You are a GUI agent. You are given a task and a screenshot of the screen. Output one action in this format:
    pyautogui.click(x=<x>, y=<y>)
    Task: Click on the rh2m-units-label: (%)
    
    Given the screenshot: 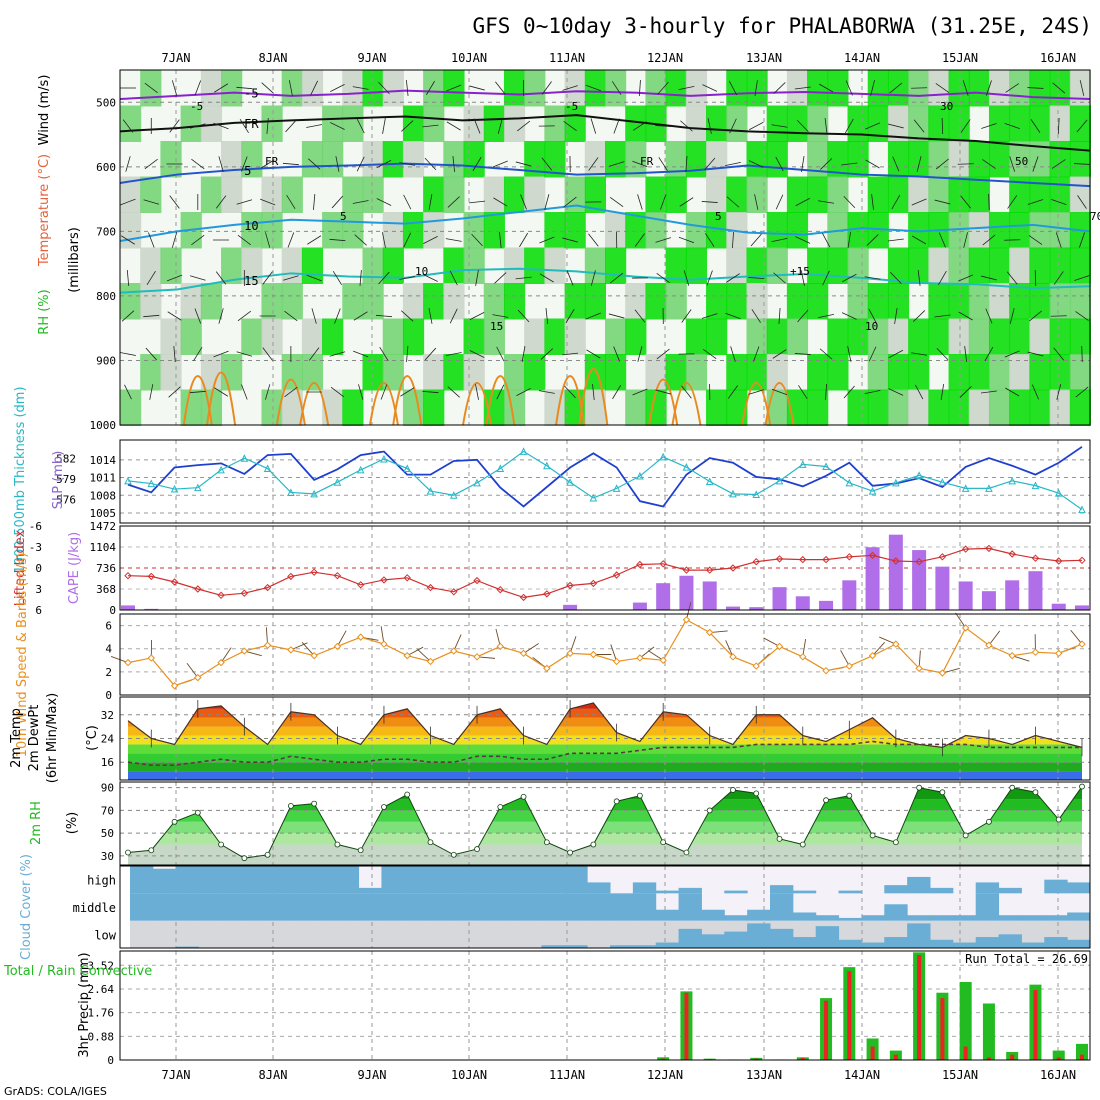 What is the action you would take?
    pyautogui.click(x=72, y=823)
    